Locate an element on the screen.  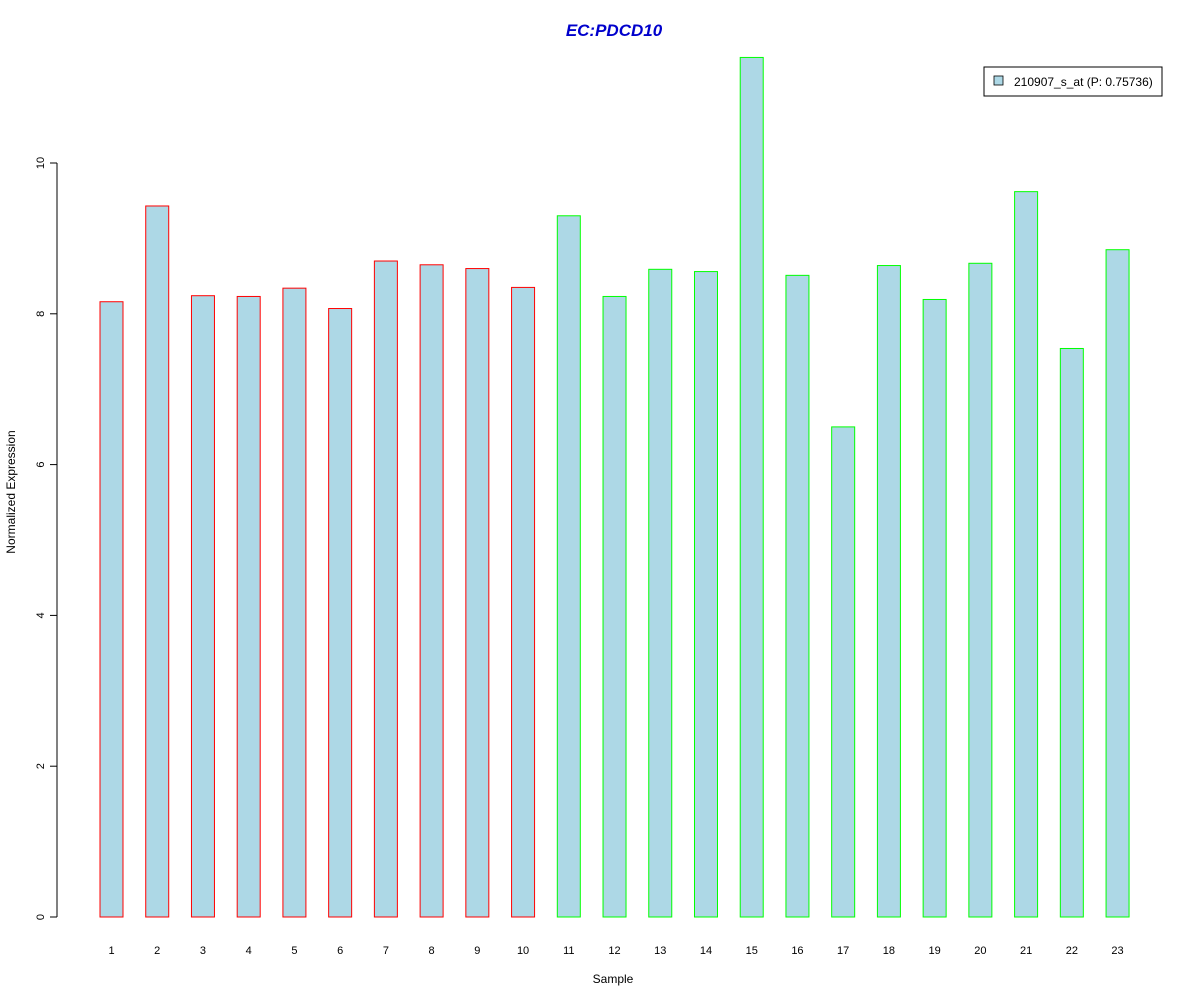
x-tick-label: 9 is located at coordinates (477, 951).